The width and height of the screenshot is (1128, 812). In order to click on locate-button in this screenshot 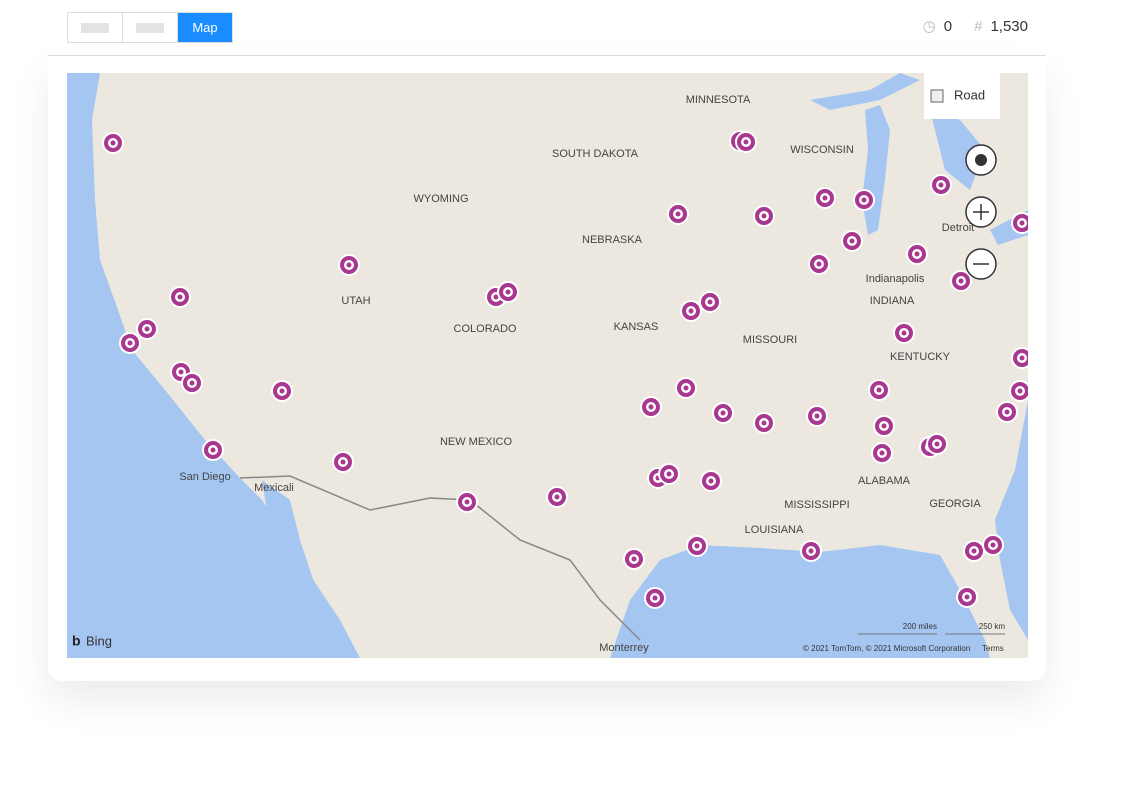, I will do `click(981, 160)`.